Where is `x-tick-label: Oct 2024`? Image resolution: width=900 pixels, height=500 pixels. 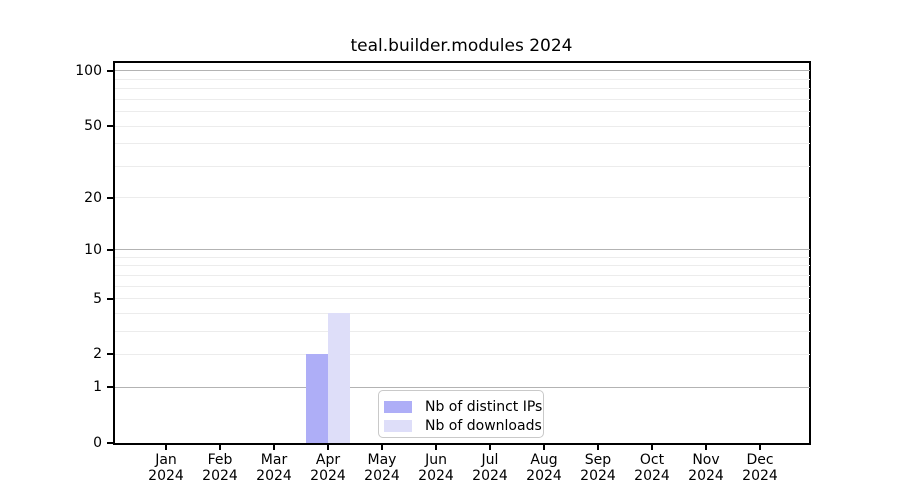
x-tick-label: Oct 2024 is located at coordinates (652, 468).